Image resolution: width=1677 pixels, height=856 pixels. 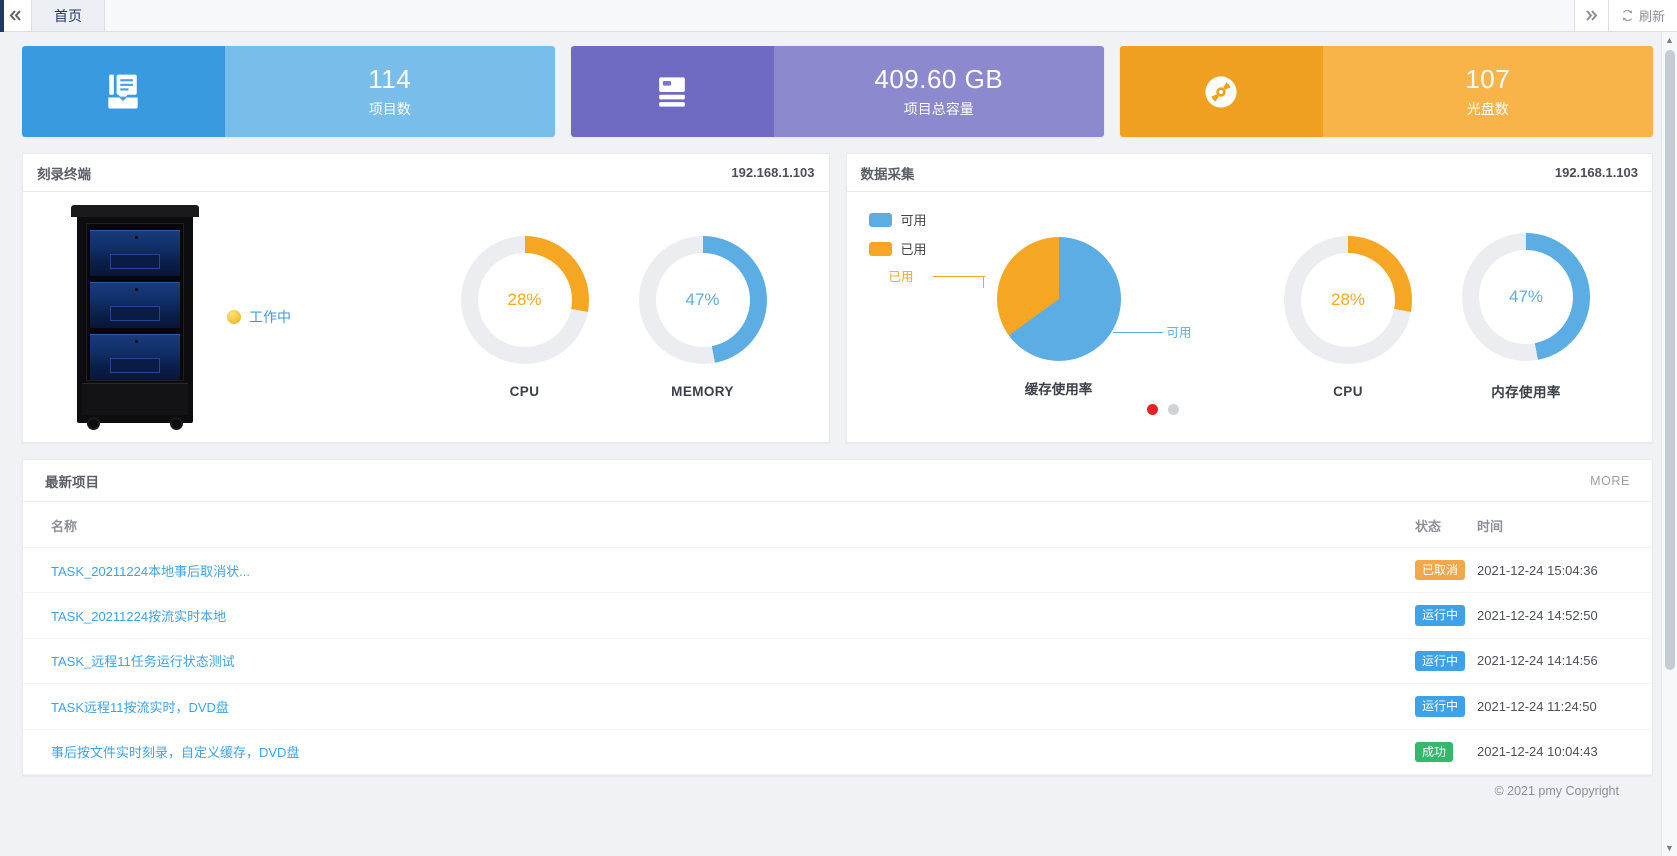 I want to click on legend-label: 已用, so click(x=913, y=249).